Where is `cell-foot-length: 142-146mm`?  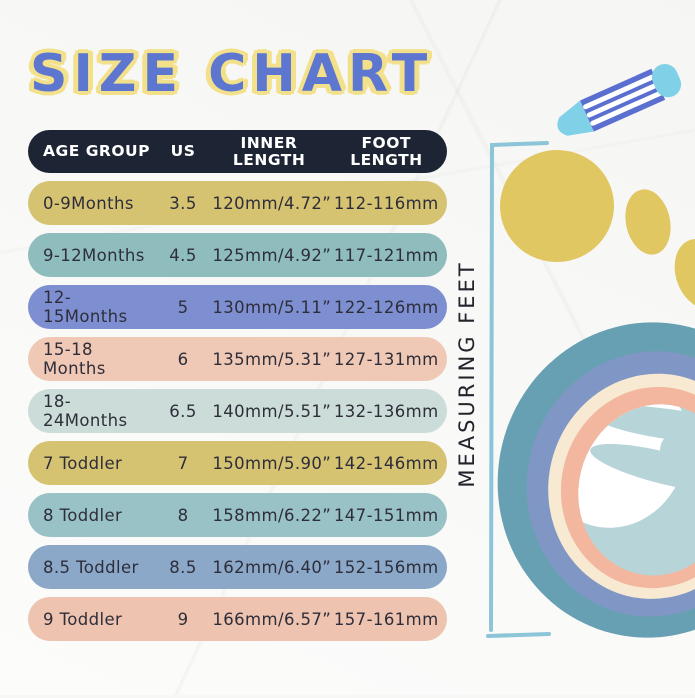
cell-foot-length: 142-146mm is located at coordinates (386, 463).